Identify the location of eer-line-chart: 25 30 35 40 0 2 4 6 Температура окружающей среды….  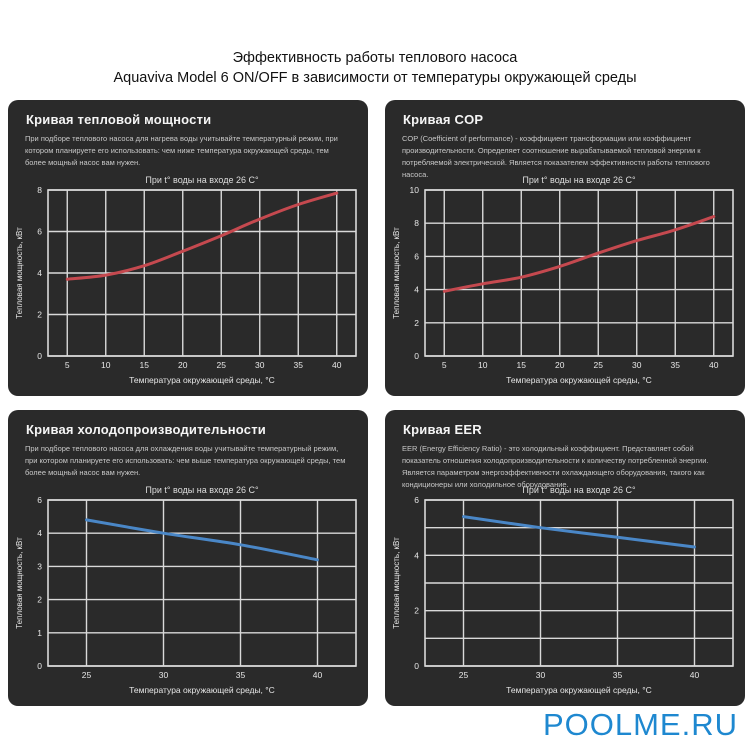
(563, 595).